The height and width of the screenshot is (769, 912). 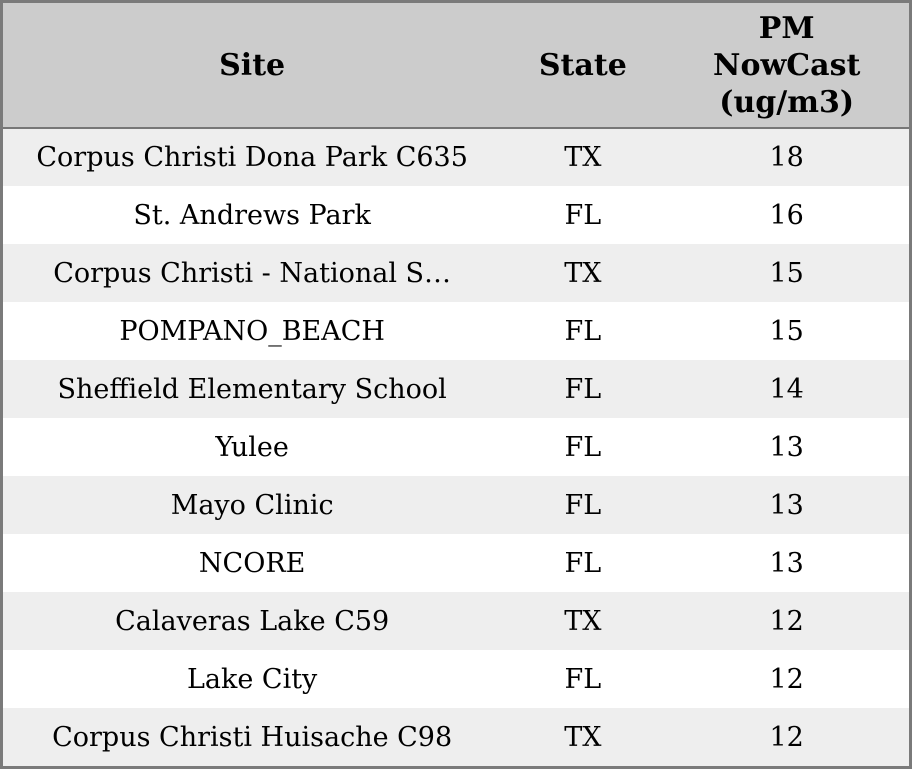 I want to click on table-row: NCORE FL 13, so click(x=456, y=563).